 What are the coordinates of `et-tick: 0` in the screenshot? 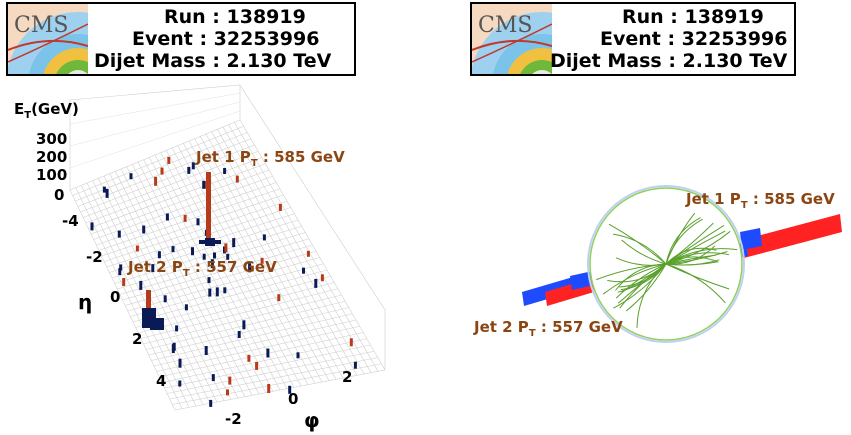 It's located at (59, 195).